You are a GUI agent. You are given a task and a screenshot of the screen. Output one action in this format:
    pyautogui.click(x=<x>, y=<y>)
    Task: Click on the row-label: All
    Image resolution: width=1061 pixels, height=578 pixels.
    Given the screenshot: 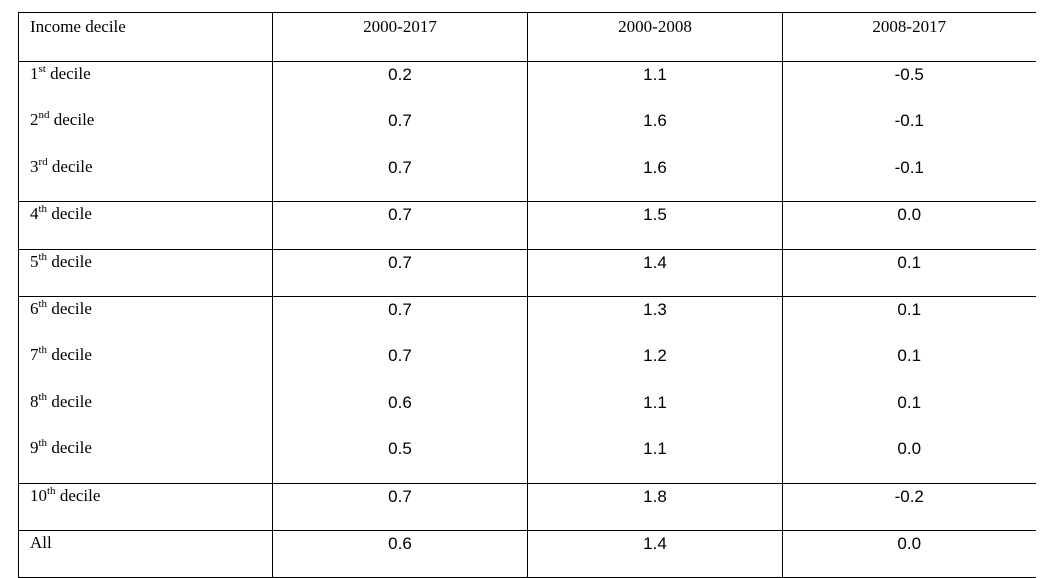 What is the action you would take?
    pyautogui.click(x=146, y=553)
    